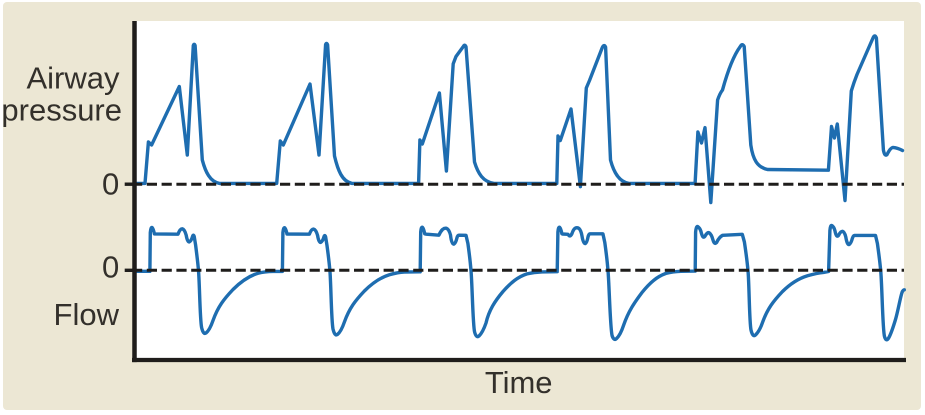 Image resolution: width=925 pixels, height=415 pixels. I want to click on svg-text: Flow, so click(87, 314).